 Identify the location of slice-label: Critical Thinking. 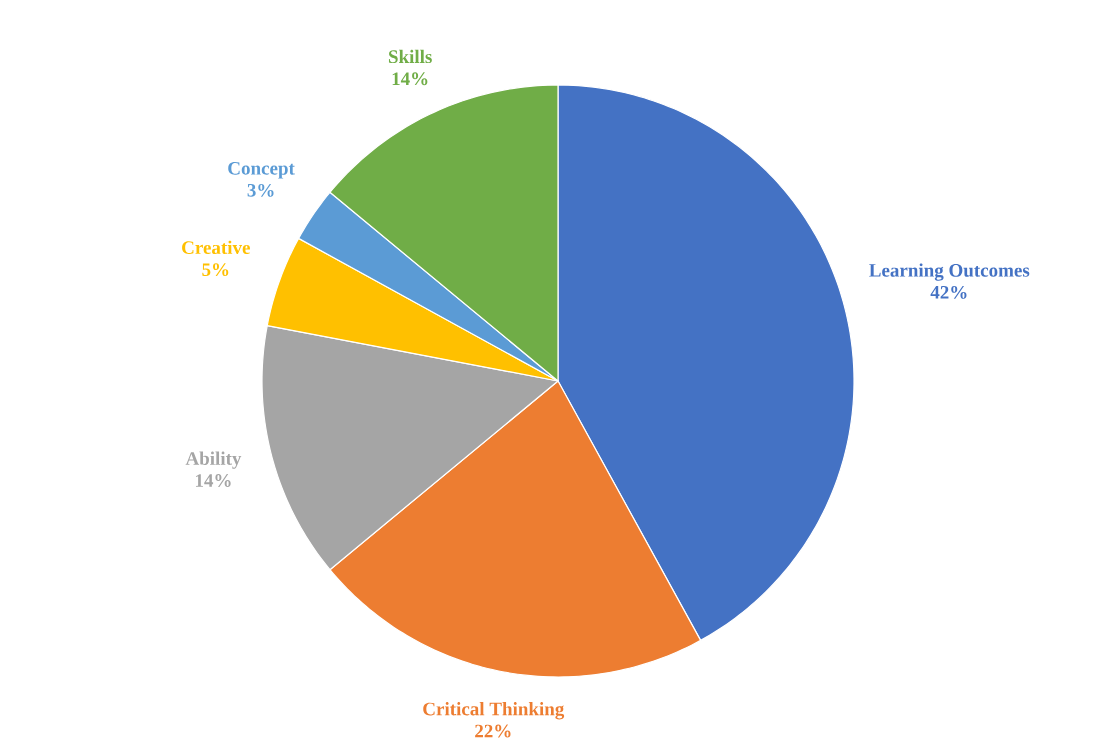
(494, 711).